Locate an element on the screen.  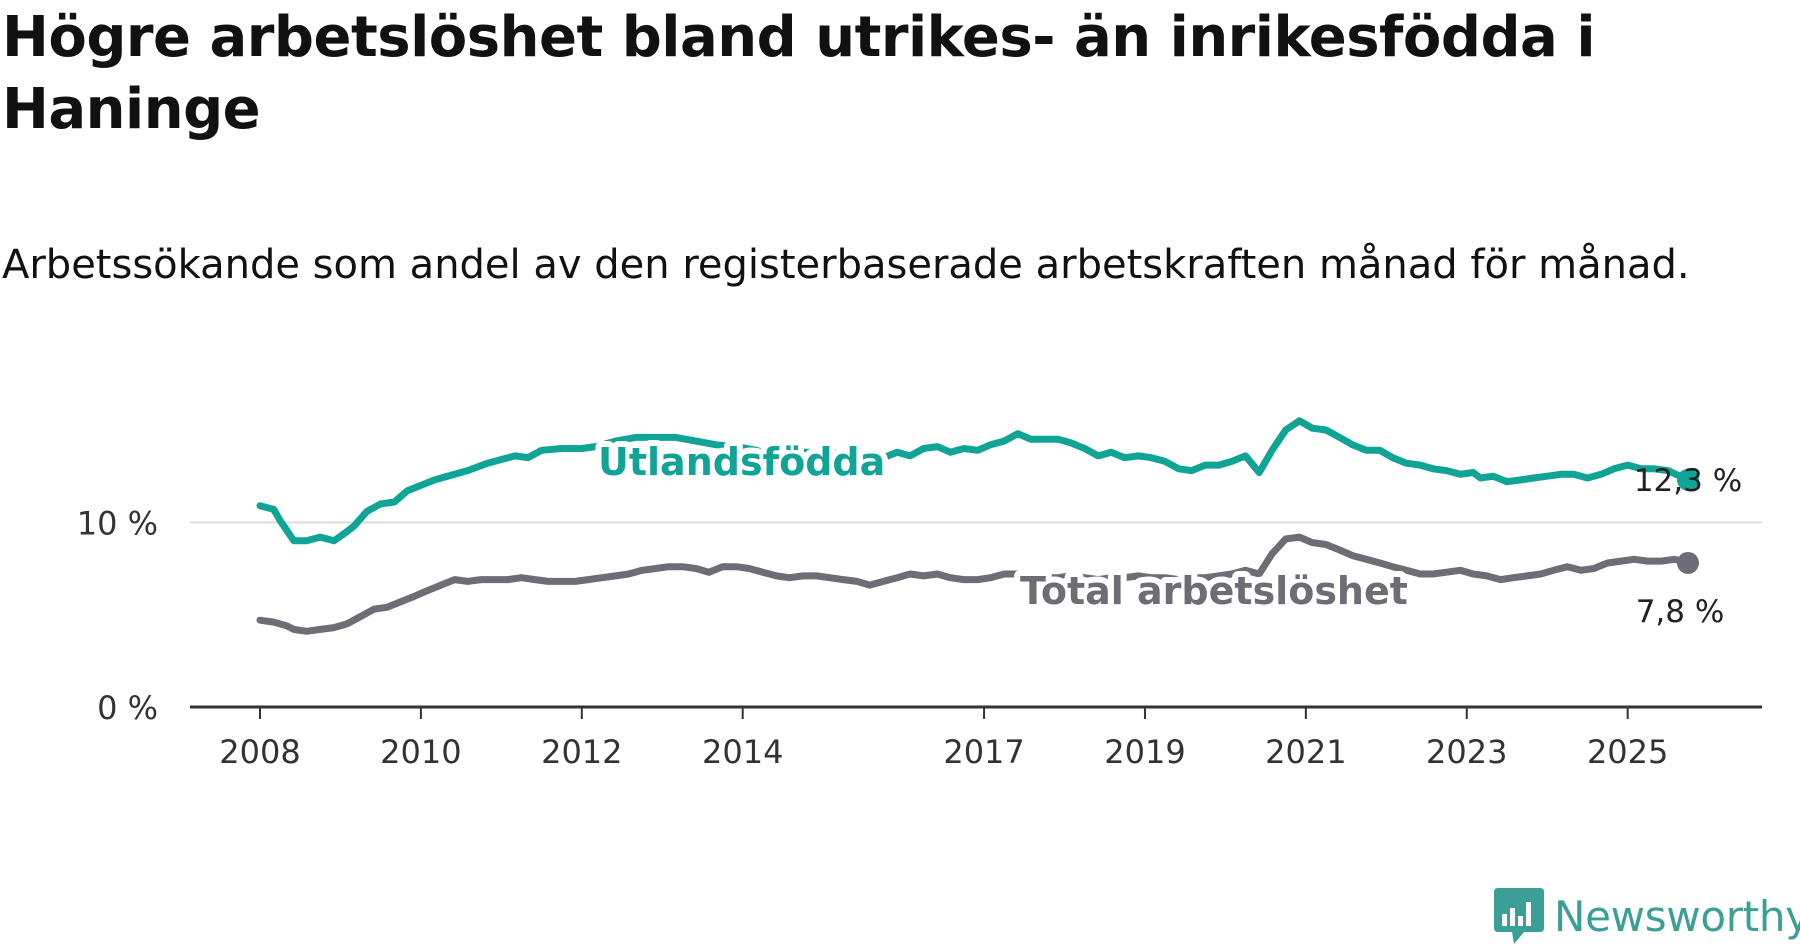
newsworthy-logo: Newsworthy is located at coordinates (1647, 916).